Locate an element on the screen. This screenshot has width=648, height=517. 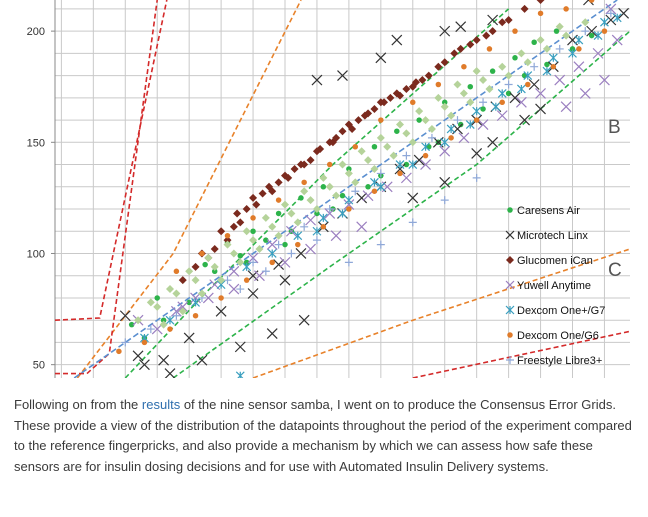
legend-label: Dexcom One+/G7 is located at coordinates (561, 311).